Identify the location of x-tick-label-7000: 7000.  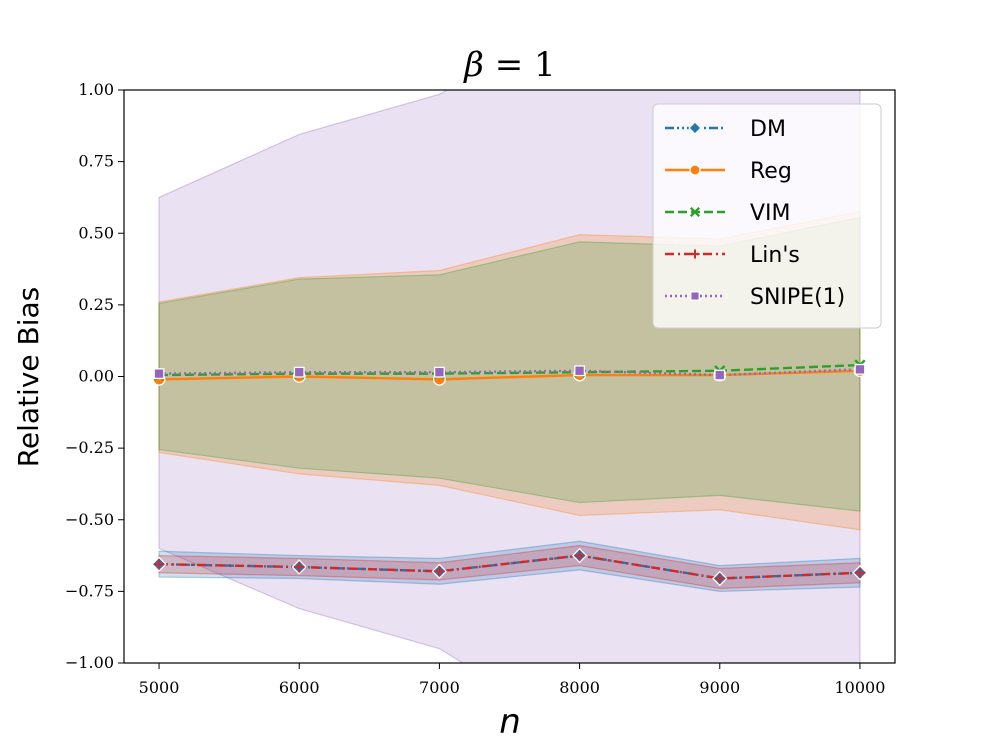
(439, 687).